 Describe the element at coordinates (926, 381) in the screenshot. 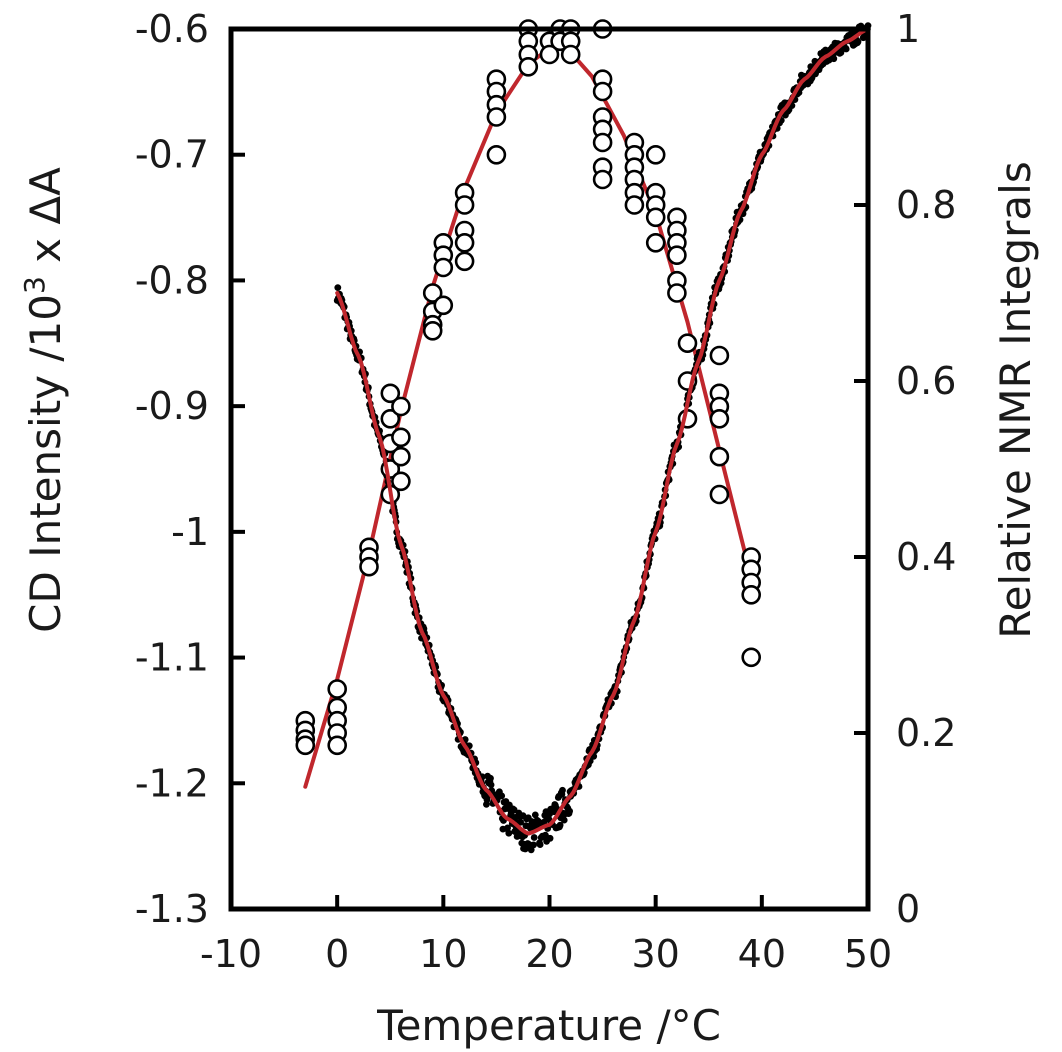

I see `y-right-tick-label: 0.6` at that location.